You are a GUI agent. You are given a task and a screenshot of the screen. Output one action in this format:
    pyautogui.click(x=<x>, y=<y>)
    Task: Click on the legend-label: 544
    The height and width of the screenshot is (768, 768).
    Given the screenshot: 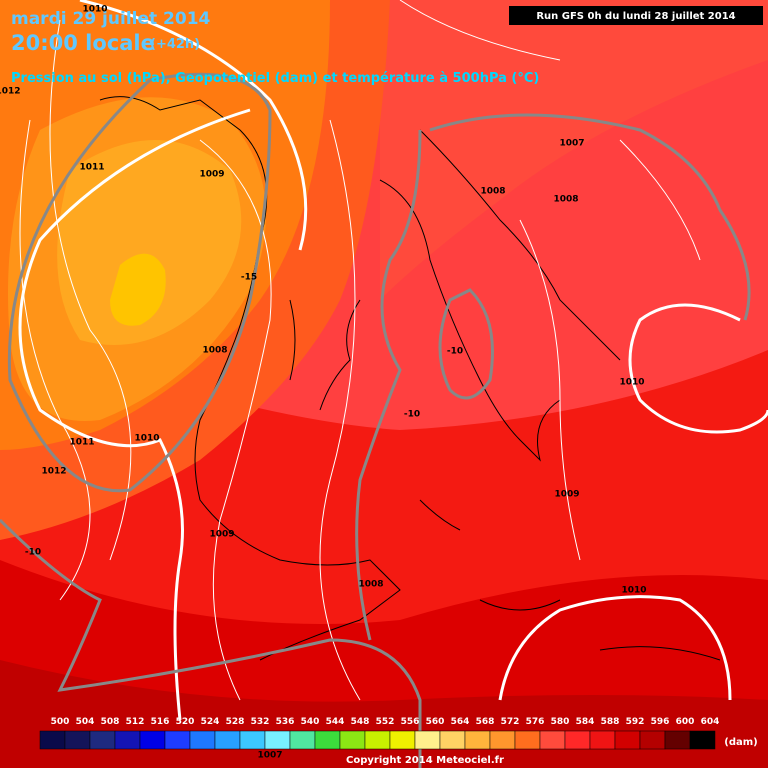 What is the action you would take?
    pyautogui.click(x=335, y=722)
    